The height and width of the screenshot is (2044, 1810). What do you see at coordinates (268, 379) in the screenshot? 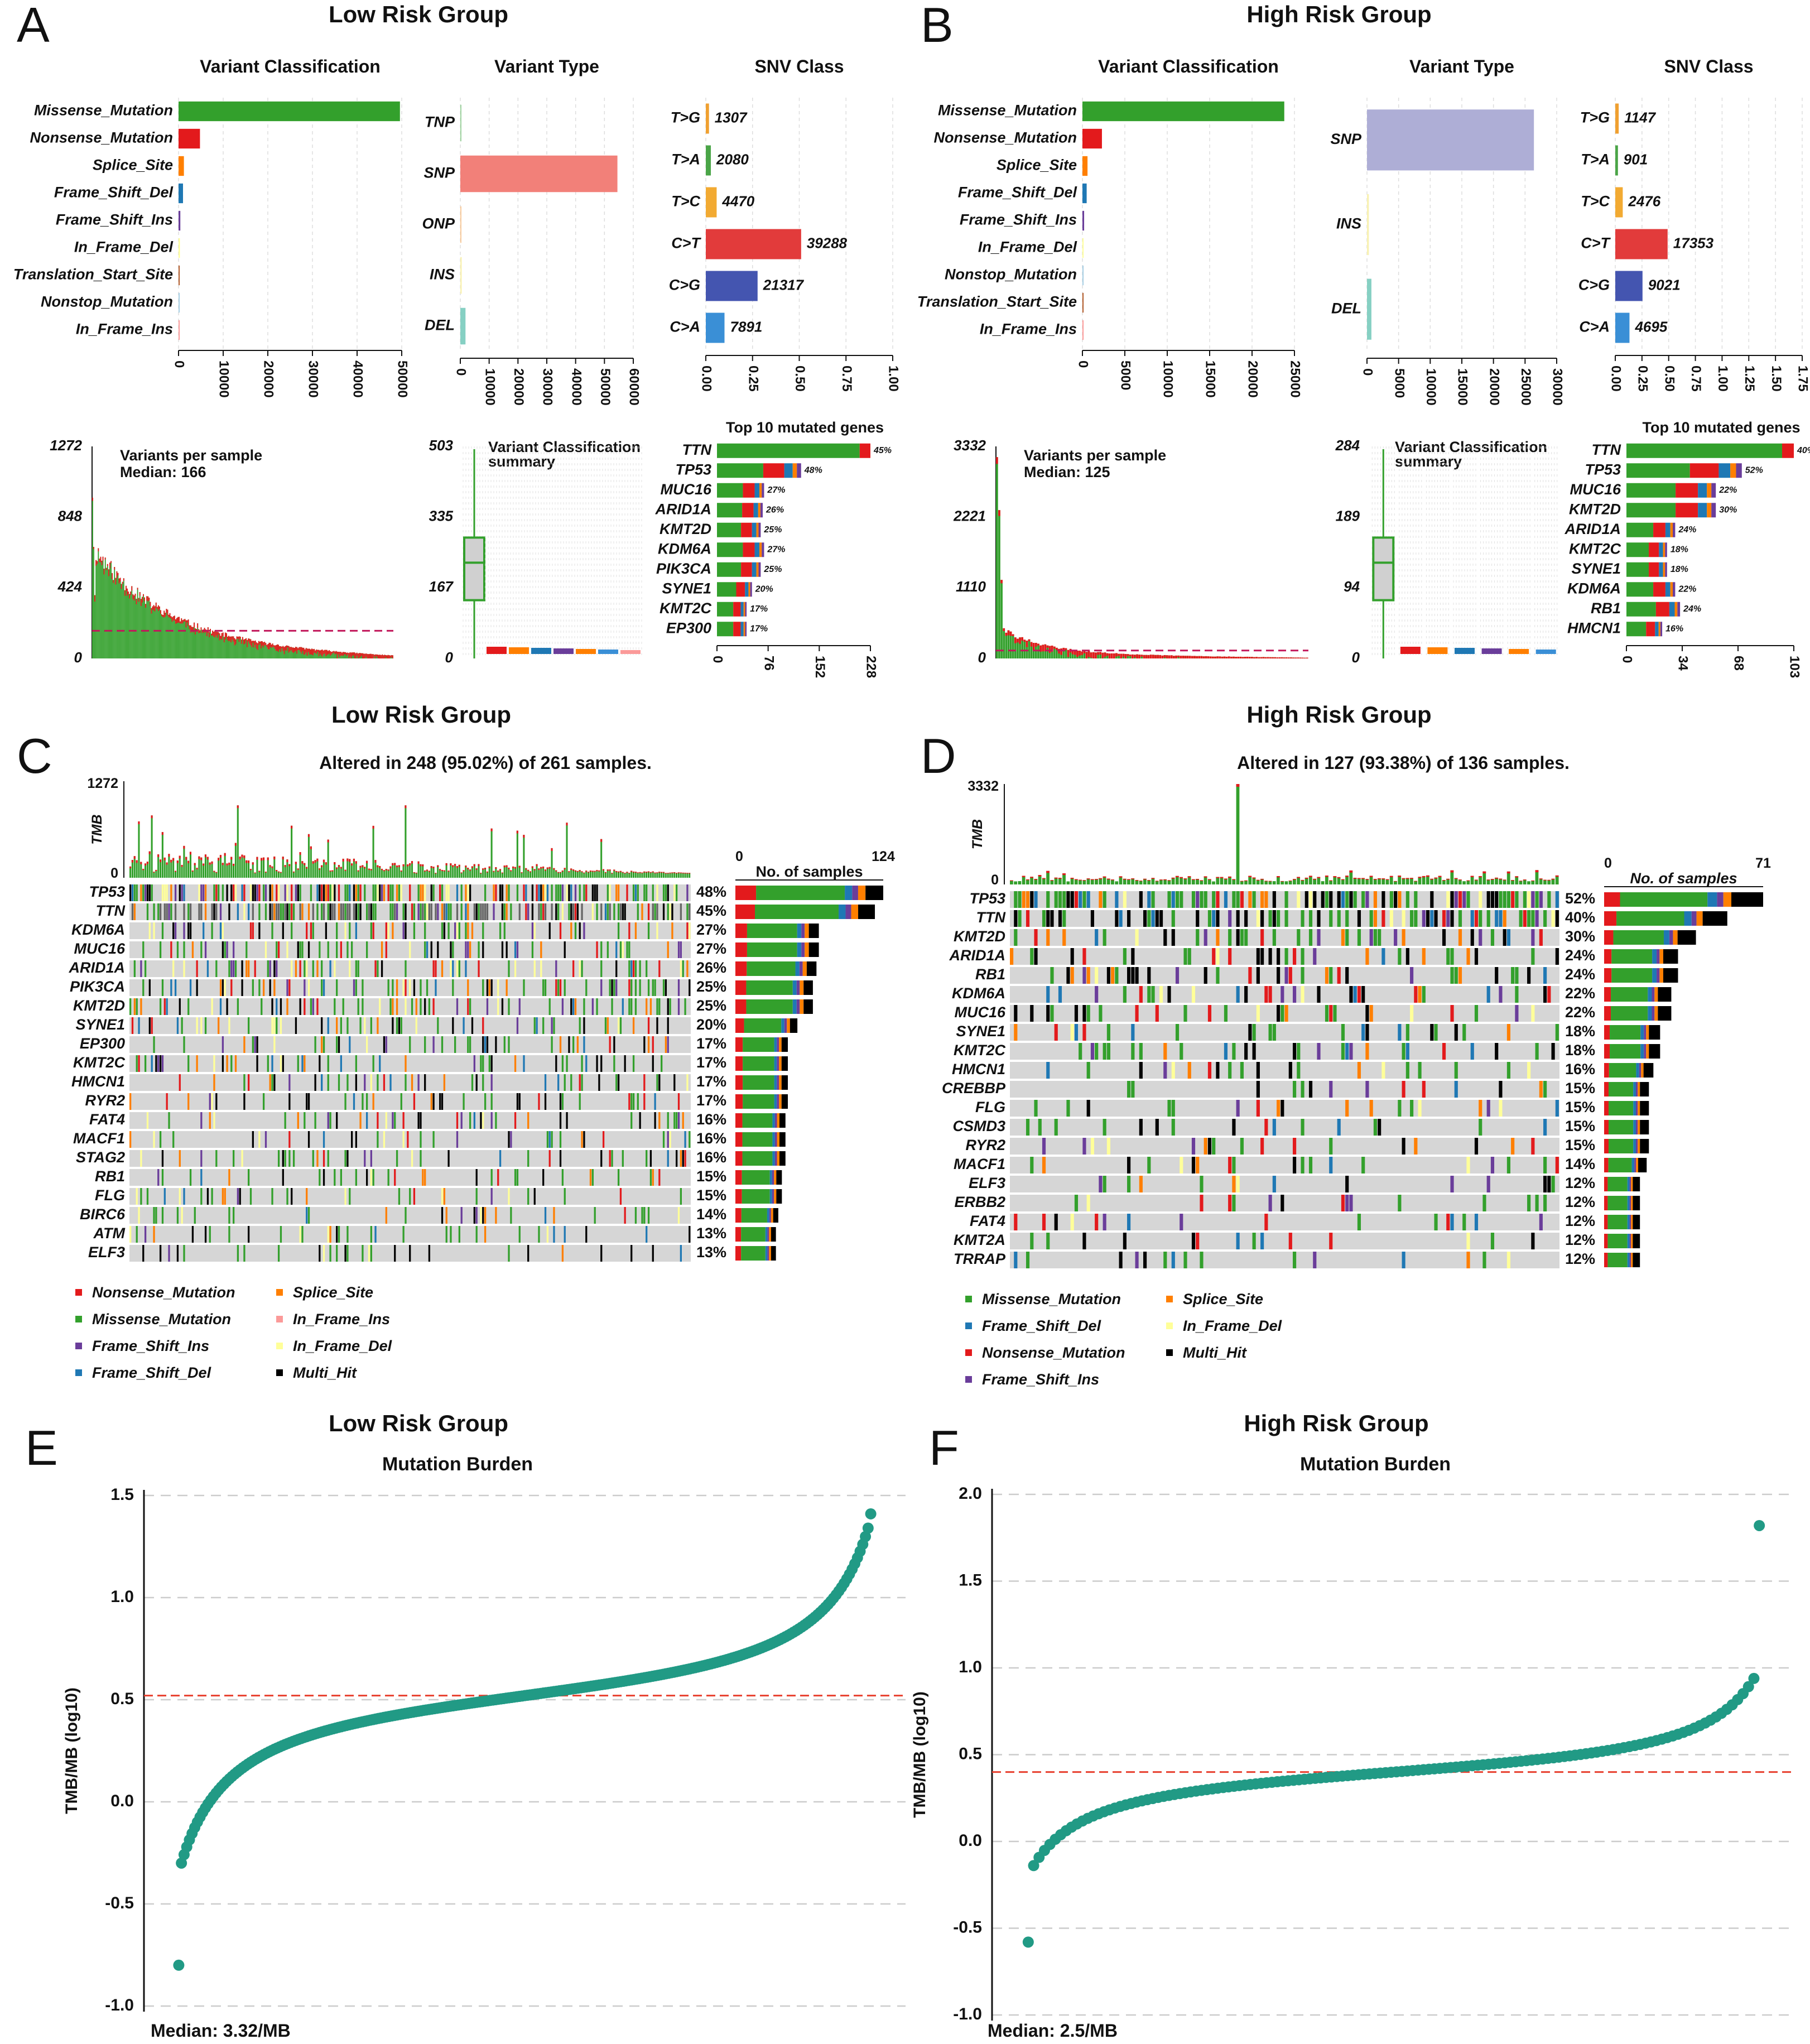
I see `variant-classification-tick-label: 20000` at bounding box center [268, 379].